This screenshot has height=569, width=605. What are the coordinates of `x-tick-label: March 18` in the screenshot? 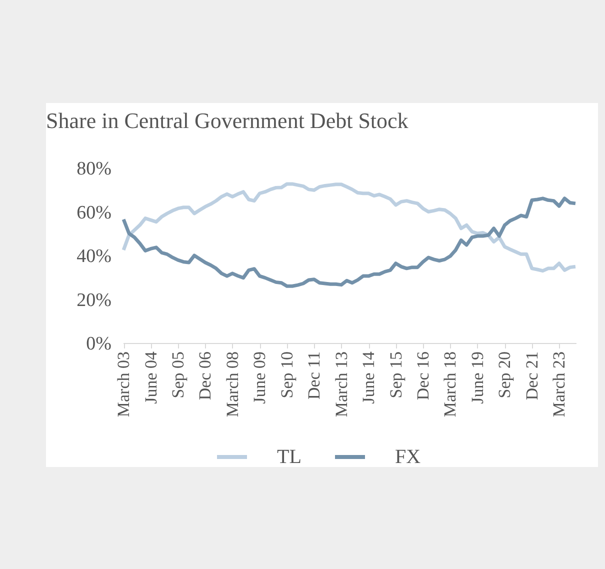 It's located at (450, 385).